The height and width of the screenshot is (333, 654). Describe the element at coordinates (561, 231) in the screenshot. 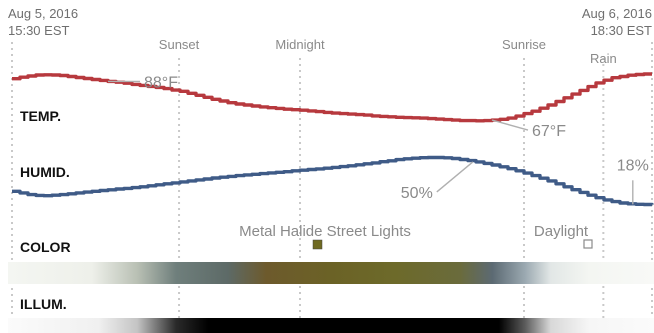

I see `daylight-annotation: Daylight` at that location.